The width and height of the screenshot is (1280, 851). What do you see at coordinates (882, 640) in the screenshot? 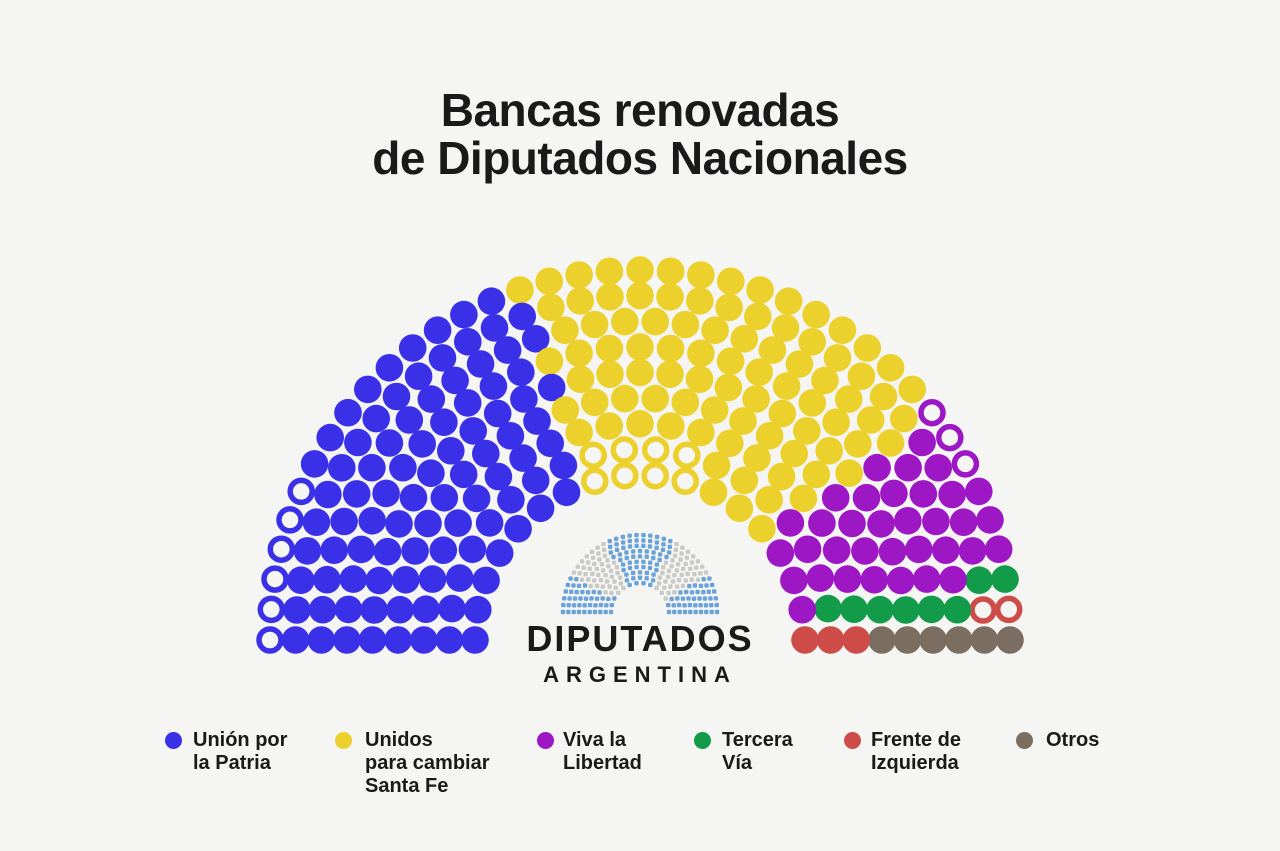
I see `seat-otros` at bounding box center [882, 640].